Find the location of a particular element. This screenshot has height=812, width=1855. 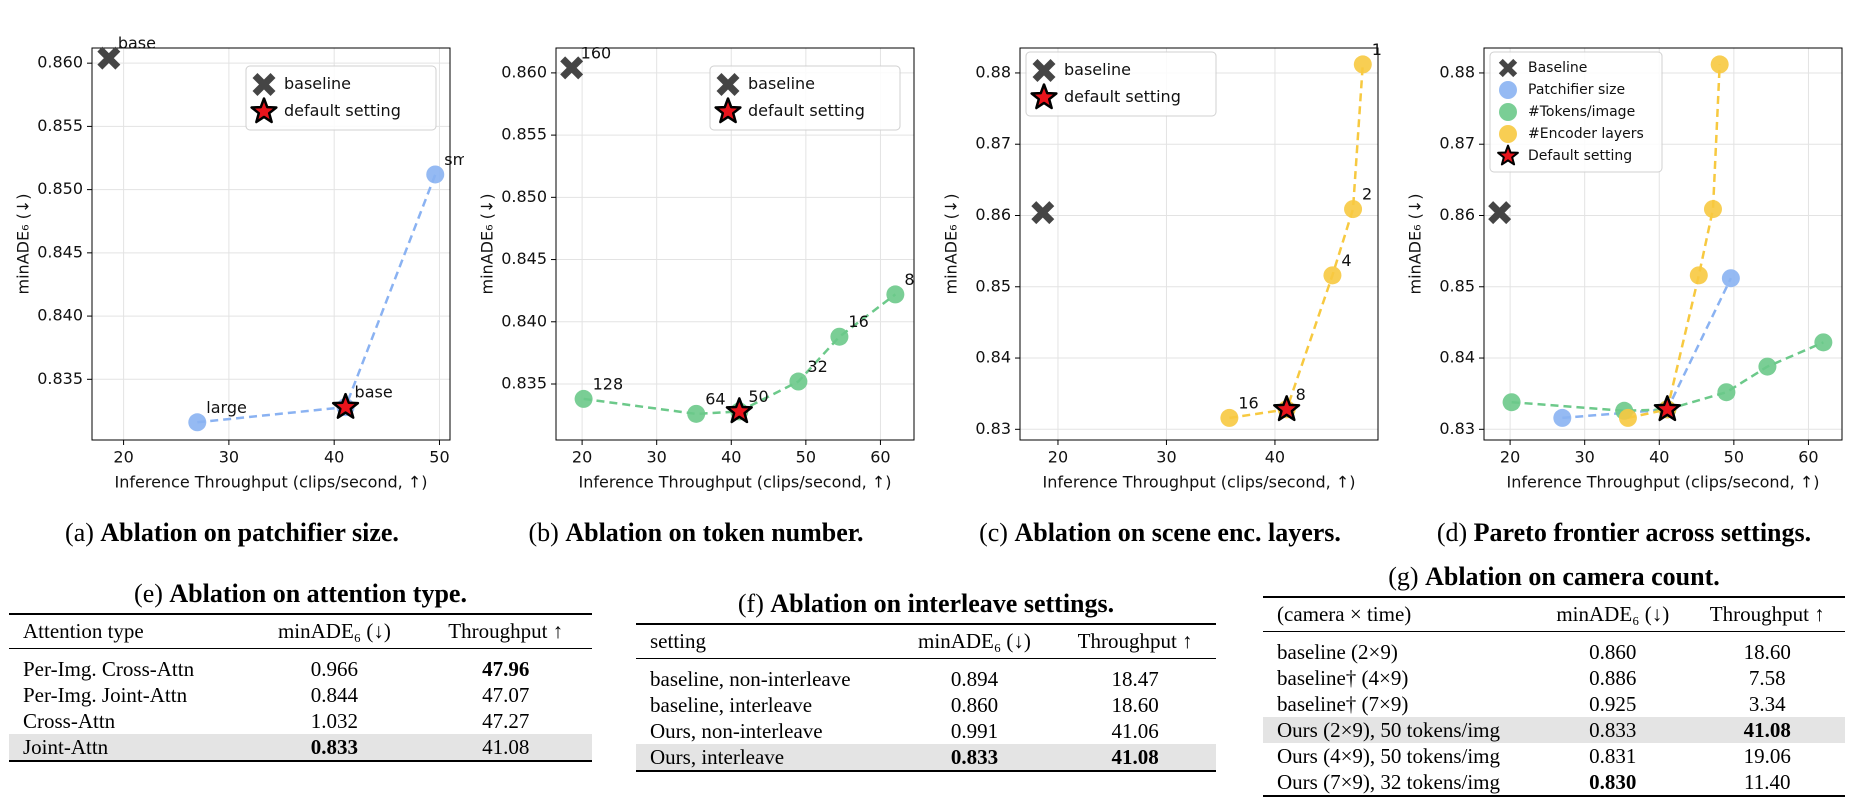

table-cell: Ours (4×9), 50 tokens/img is located at coordinates (1388, 756).